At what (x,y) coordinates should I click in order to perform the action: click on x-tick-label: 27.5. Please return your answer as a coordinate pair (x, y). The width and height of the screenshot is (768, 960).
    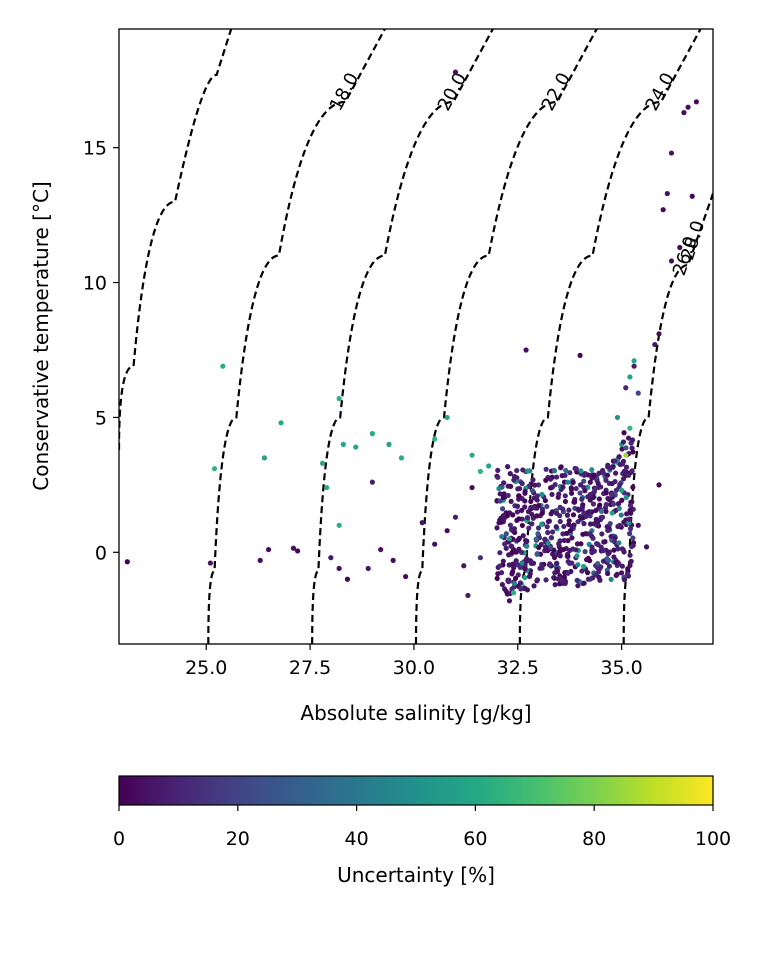
    Looking at the image, I should click on (310, 668).